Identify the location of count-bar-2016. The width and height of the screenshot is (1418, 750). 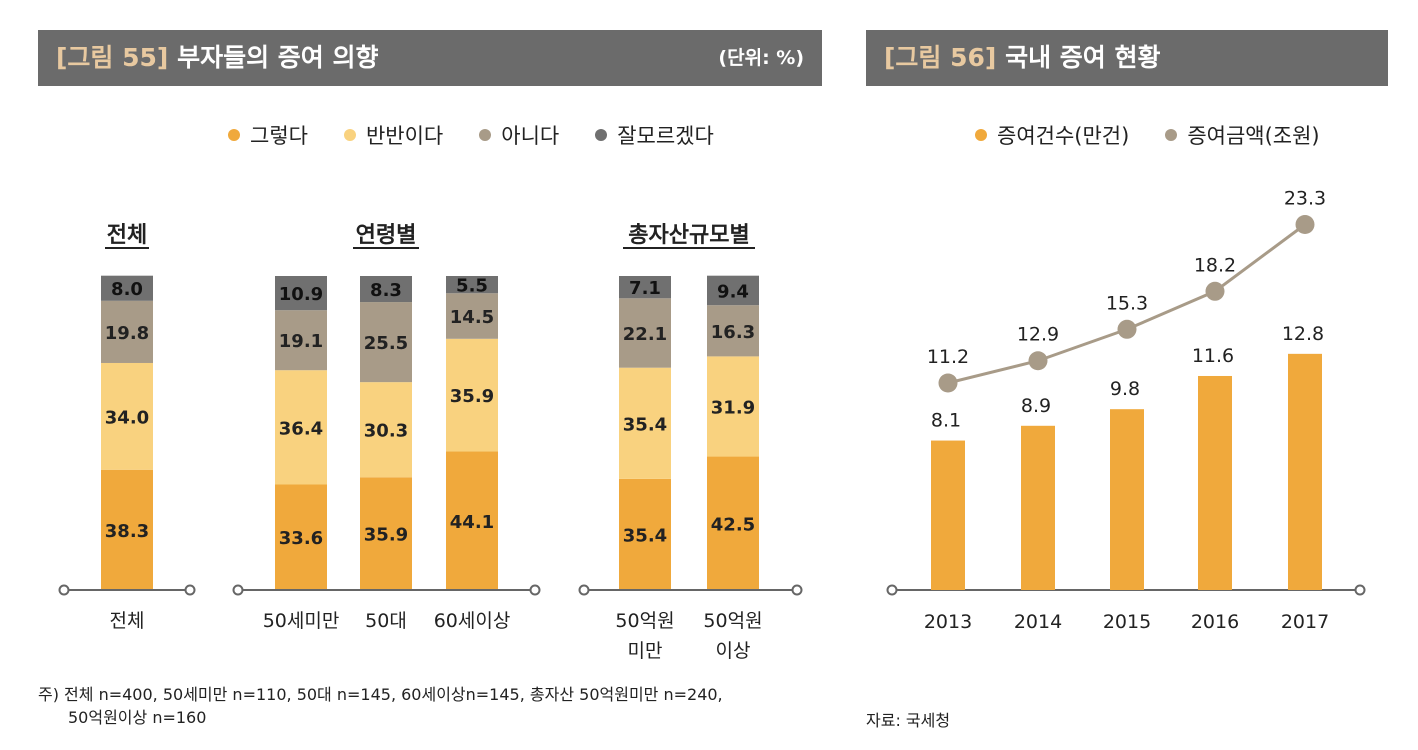
(1215, 482).